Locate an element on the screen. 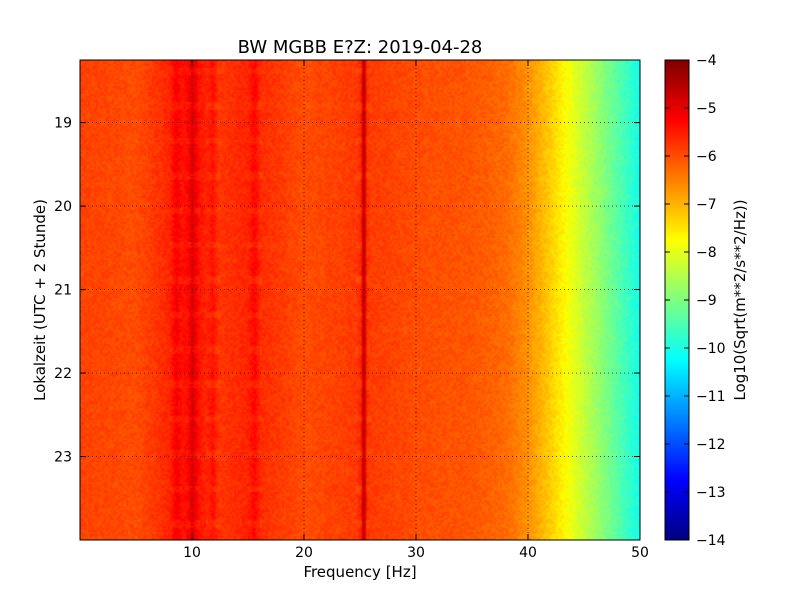  x-tick-label: 30 is located at coordinates (416, 553).